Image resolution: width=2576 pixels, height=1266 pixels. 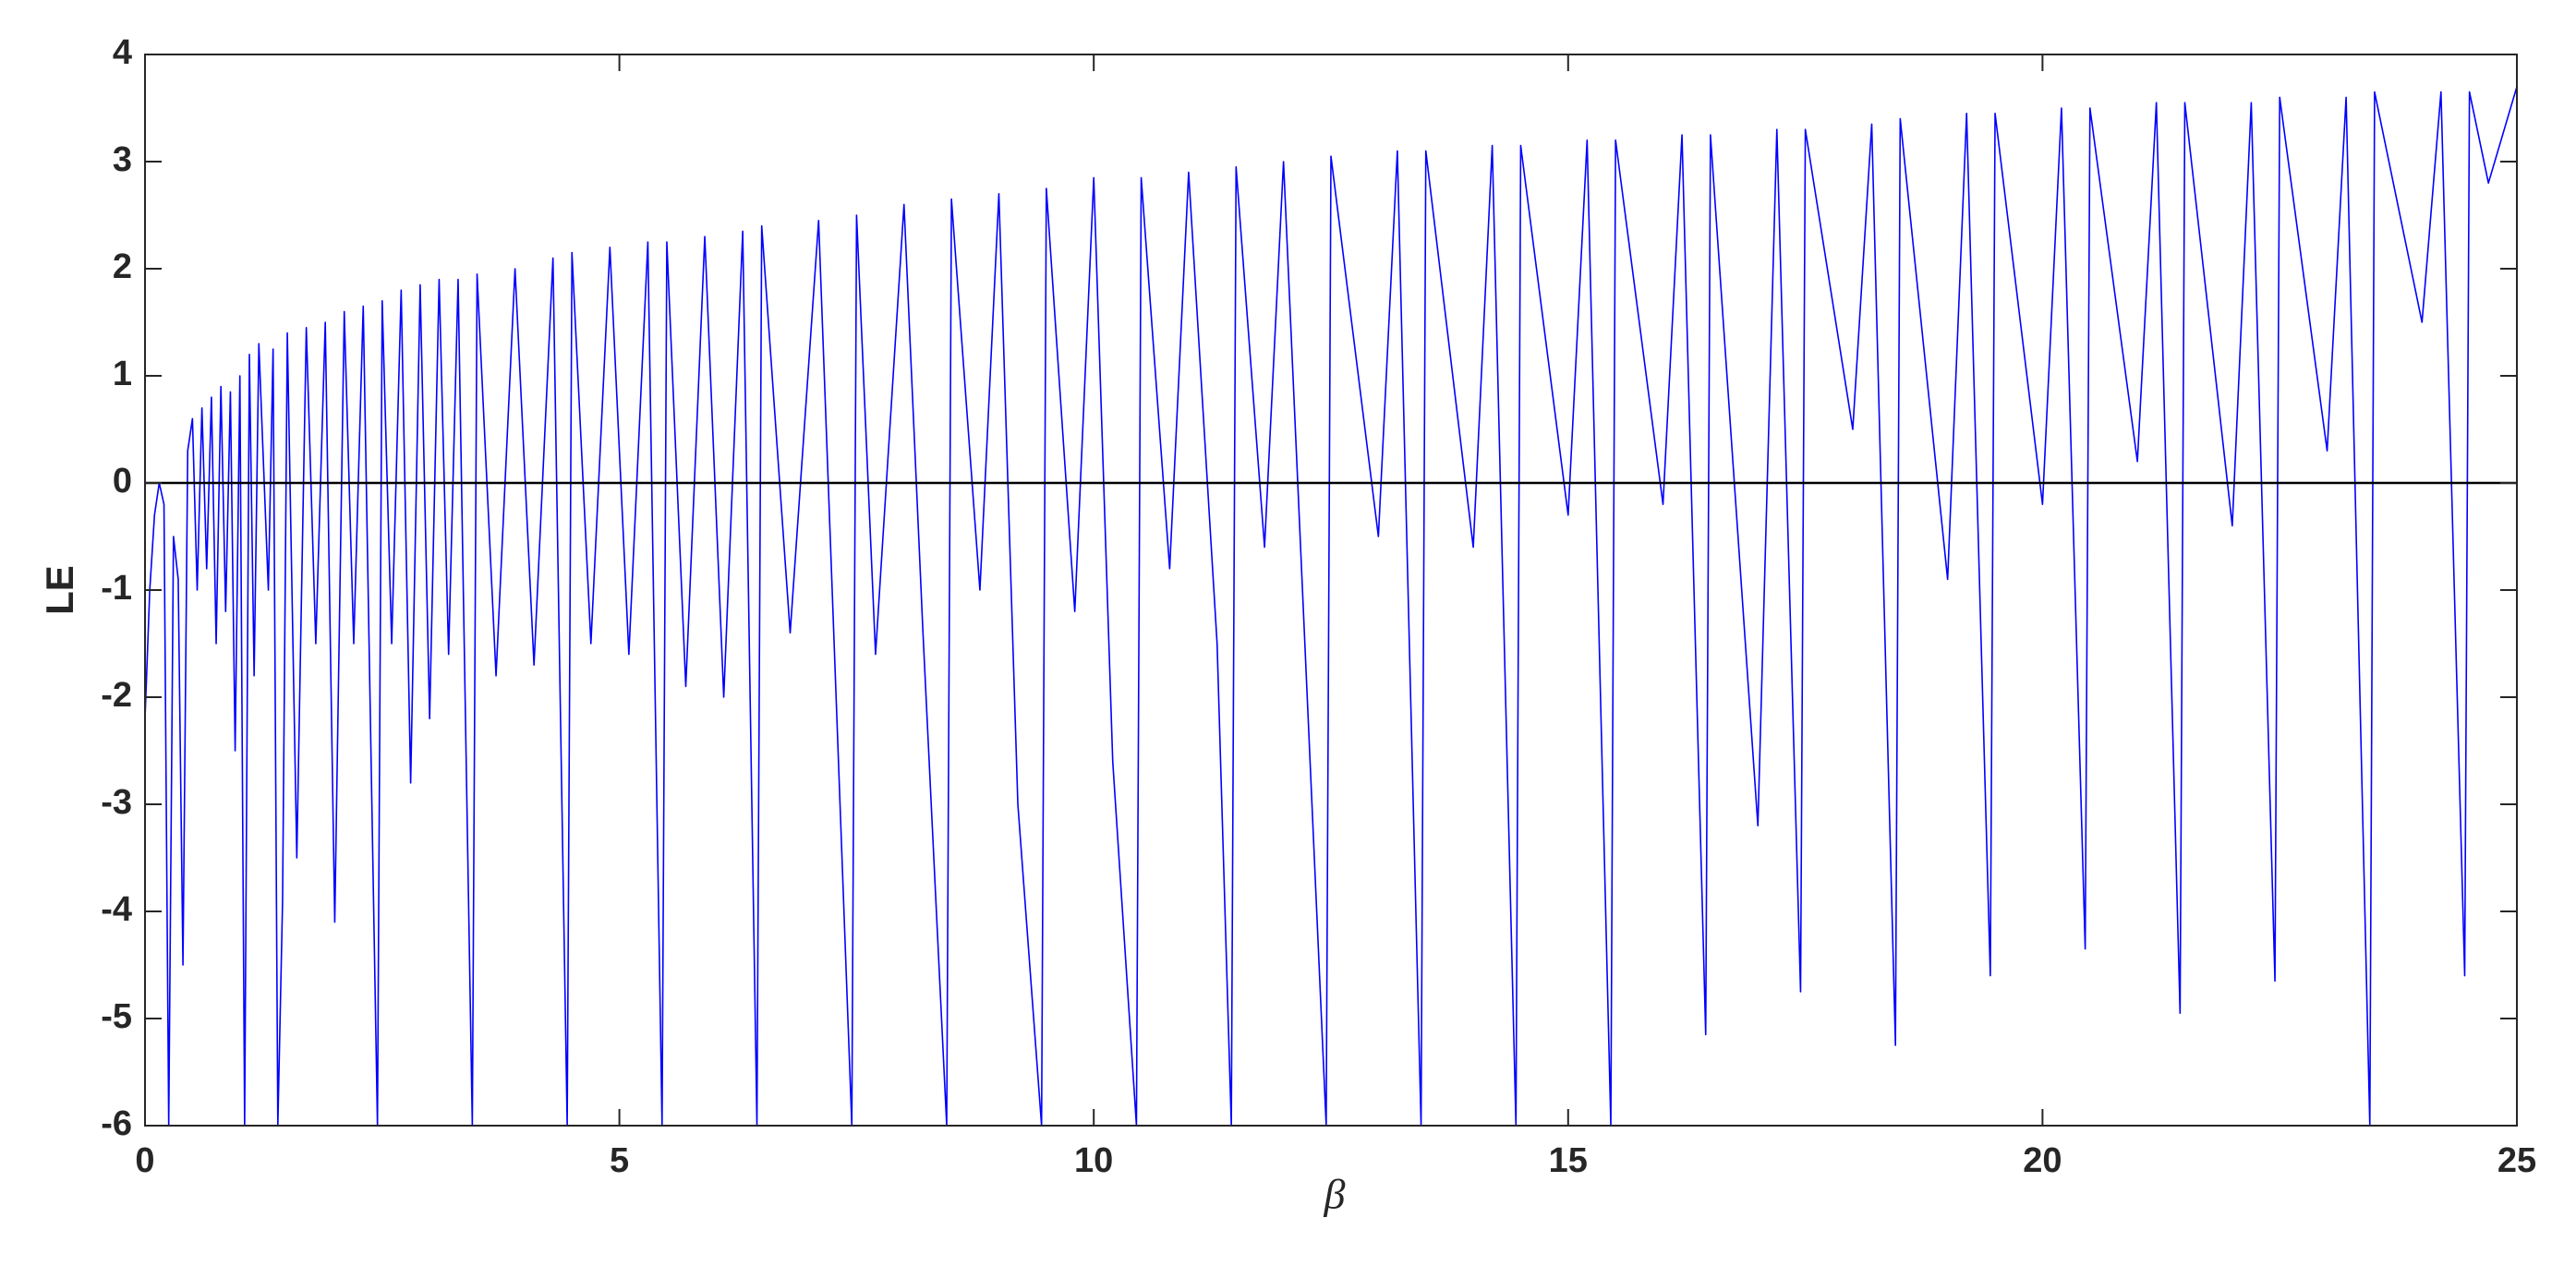 I want to click on y-tick-label: 3, so click(x=122, y=159).